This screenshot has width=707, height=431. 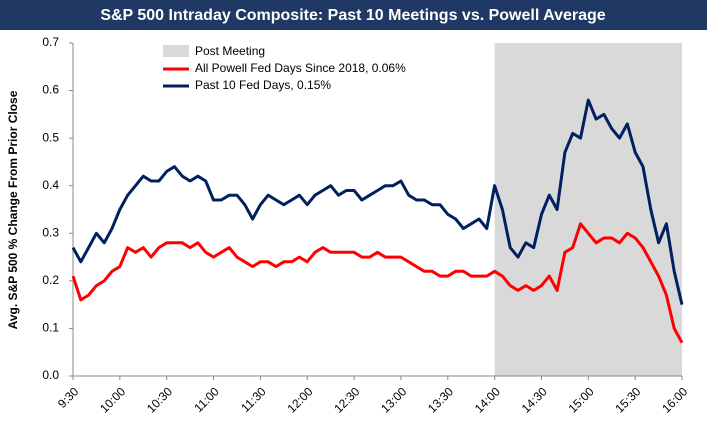 What do you see at coordinates (206, 399) in the screenshot?
I see `x-tick-label: 11:00` at bounding box center [206, 399].